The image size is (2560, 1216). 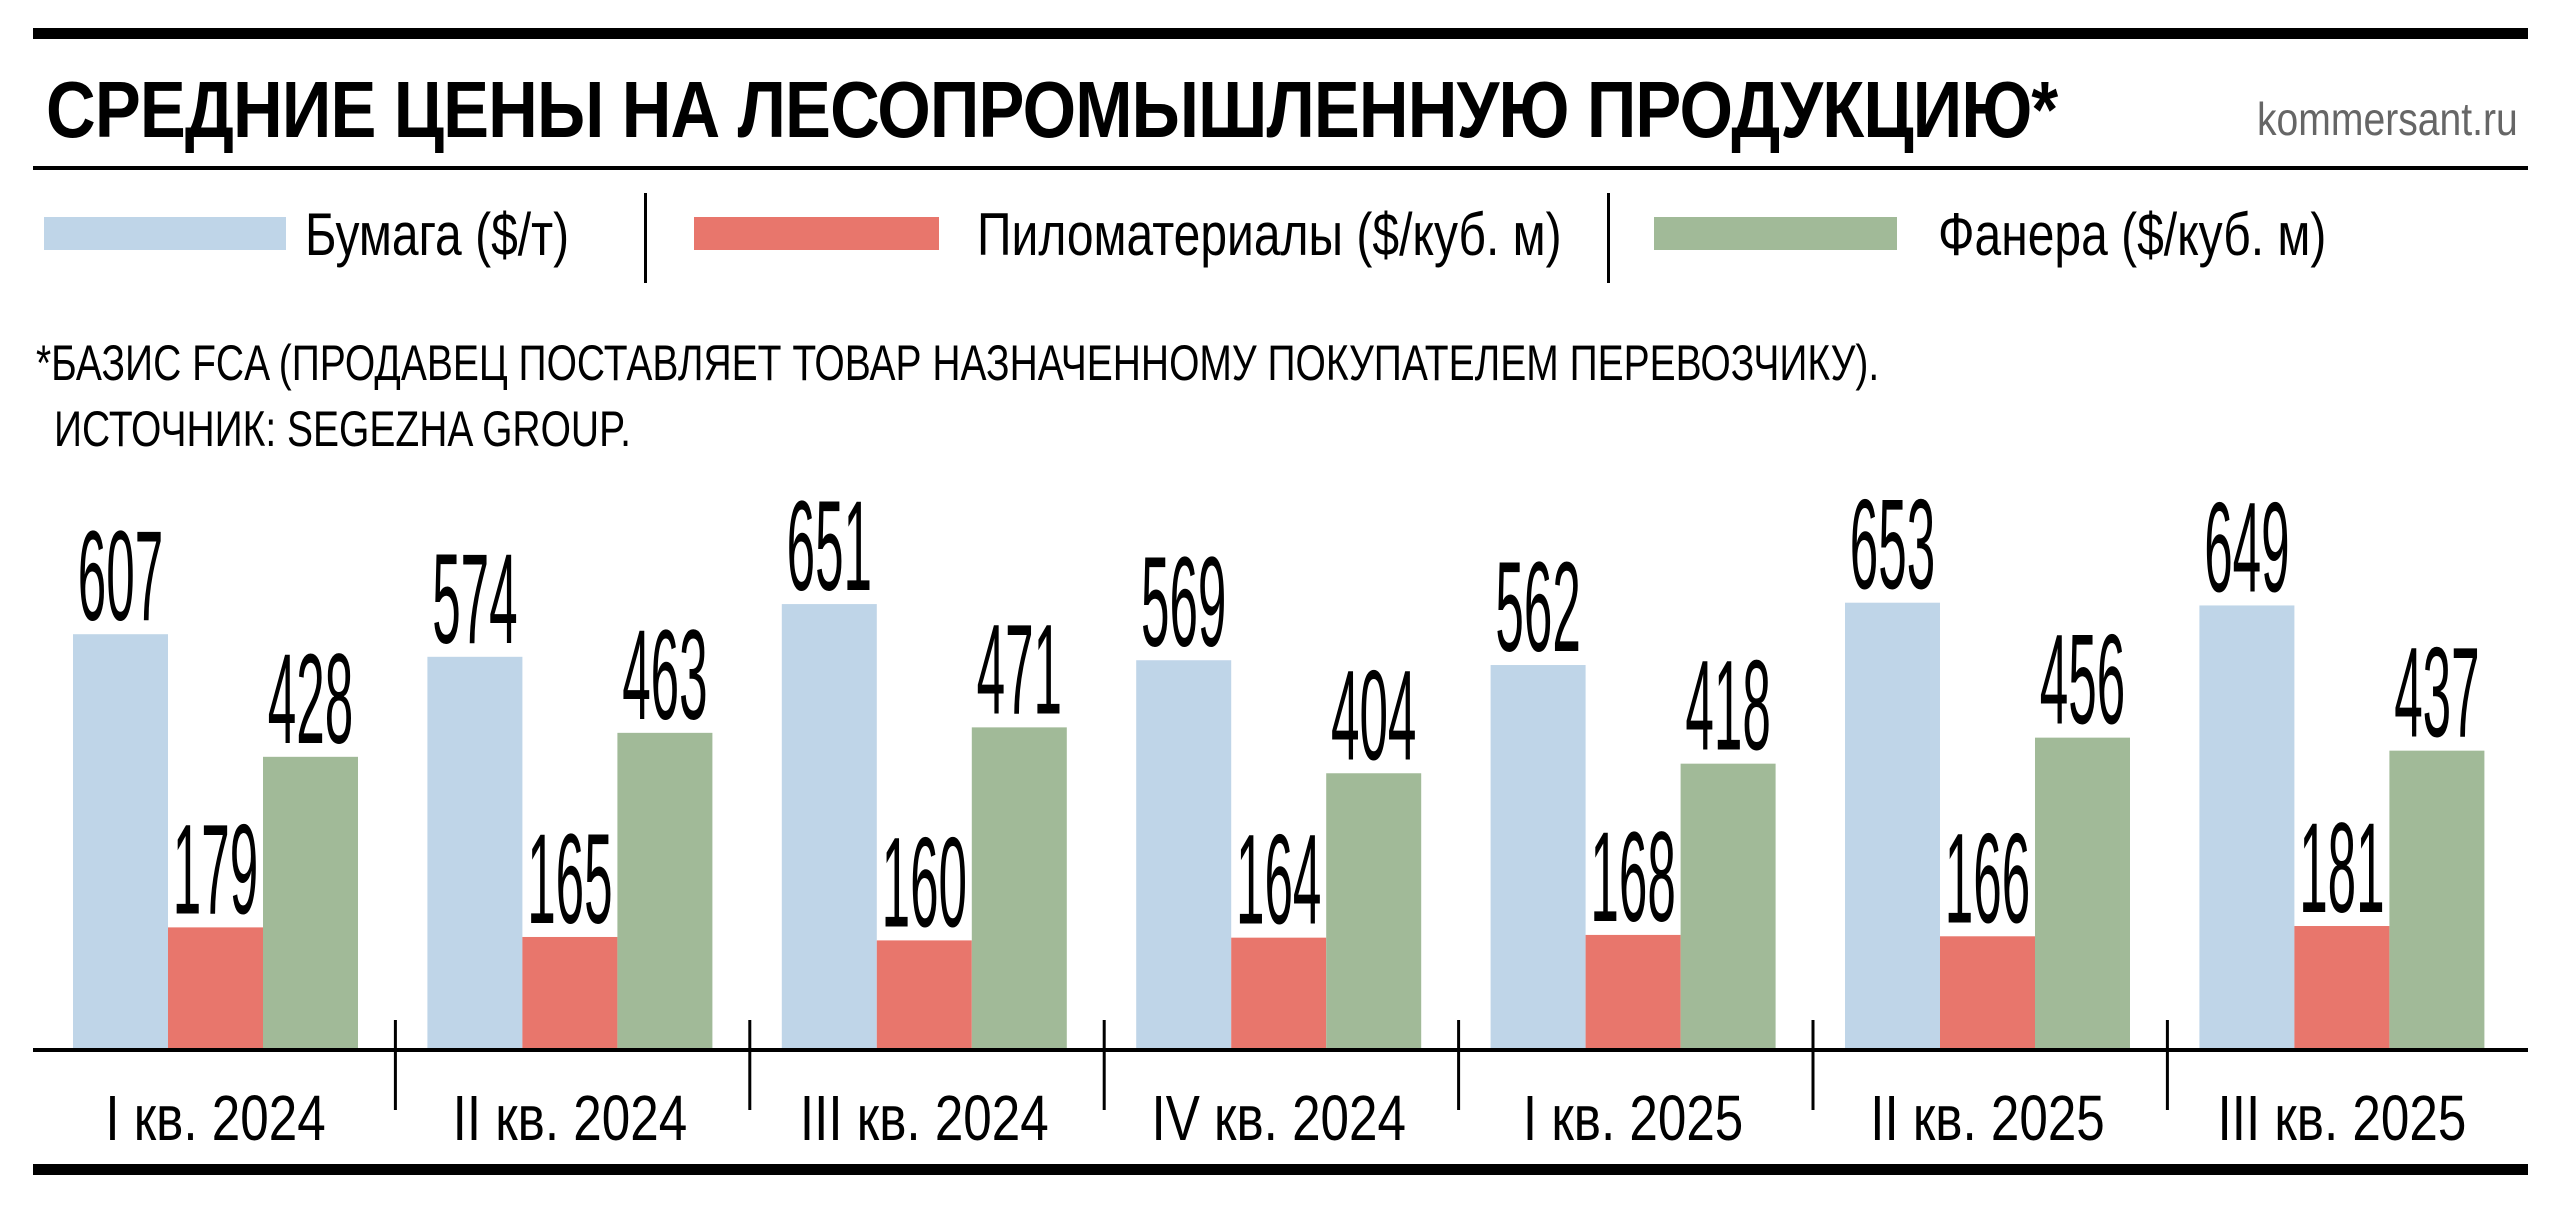 What do you see at coordinates (437, 234) in the screenshot?
I see `legend-label-paper: Бумага ($/т)` at bounding box center [437, 234].